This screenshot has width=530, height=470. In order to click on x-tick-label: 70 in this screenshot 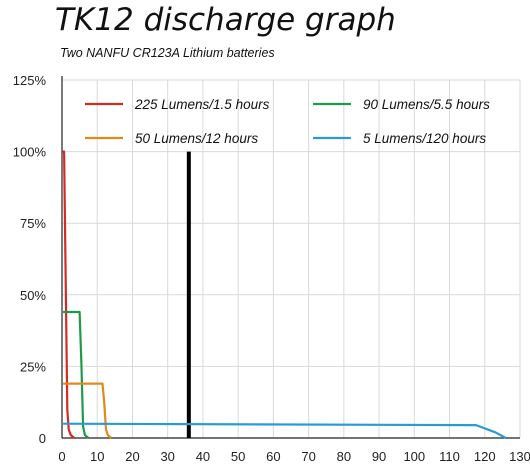, I will do `click(308, 456)`.